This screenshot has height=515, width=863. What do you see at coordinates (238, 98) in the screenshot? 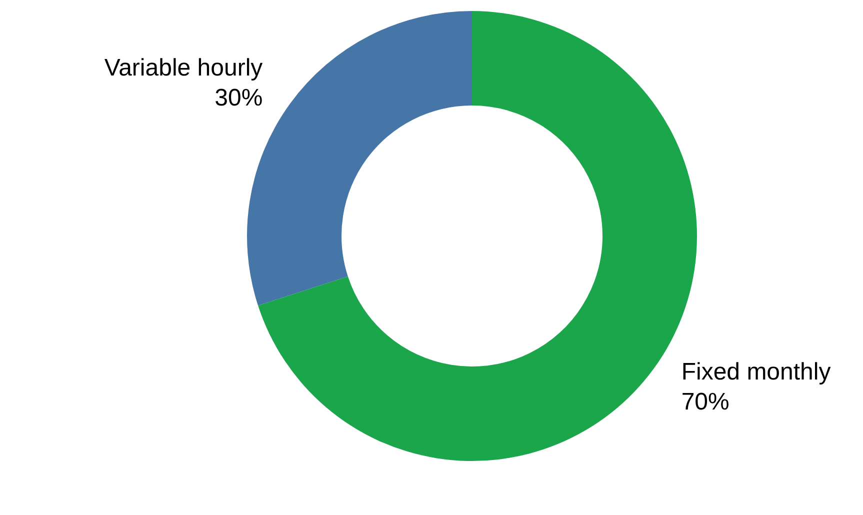
I see `data-label: 30%` at bounding box center [238, 98].